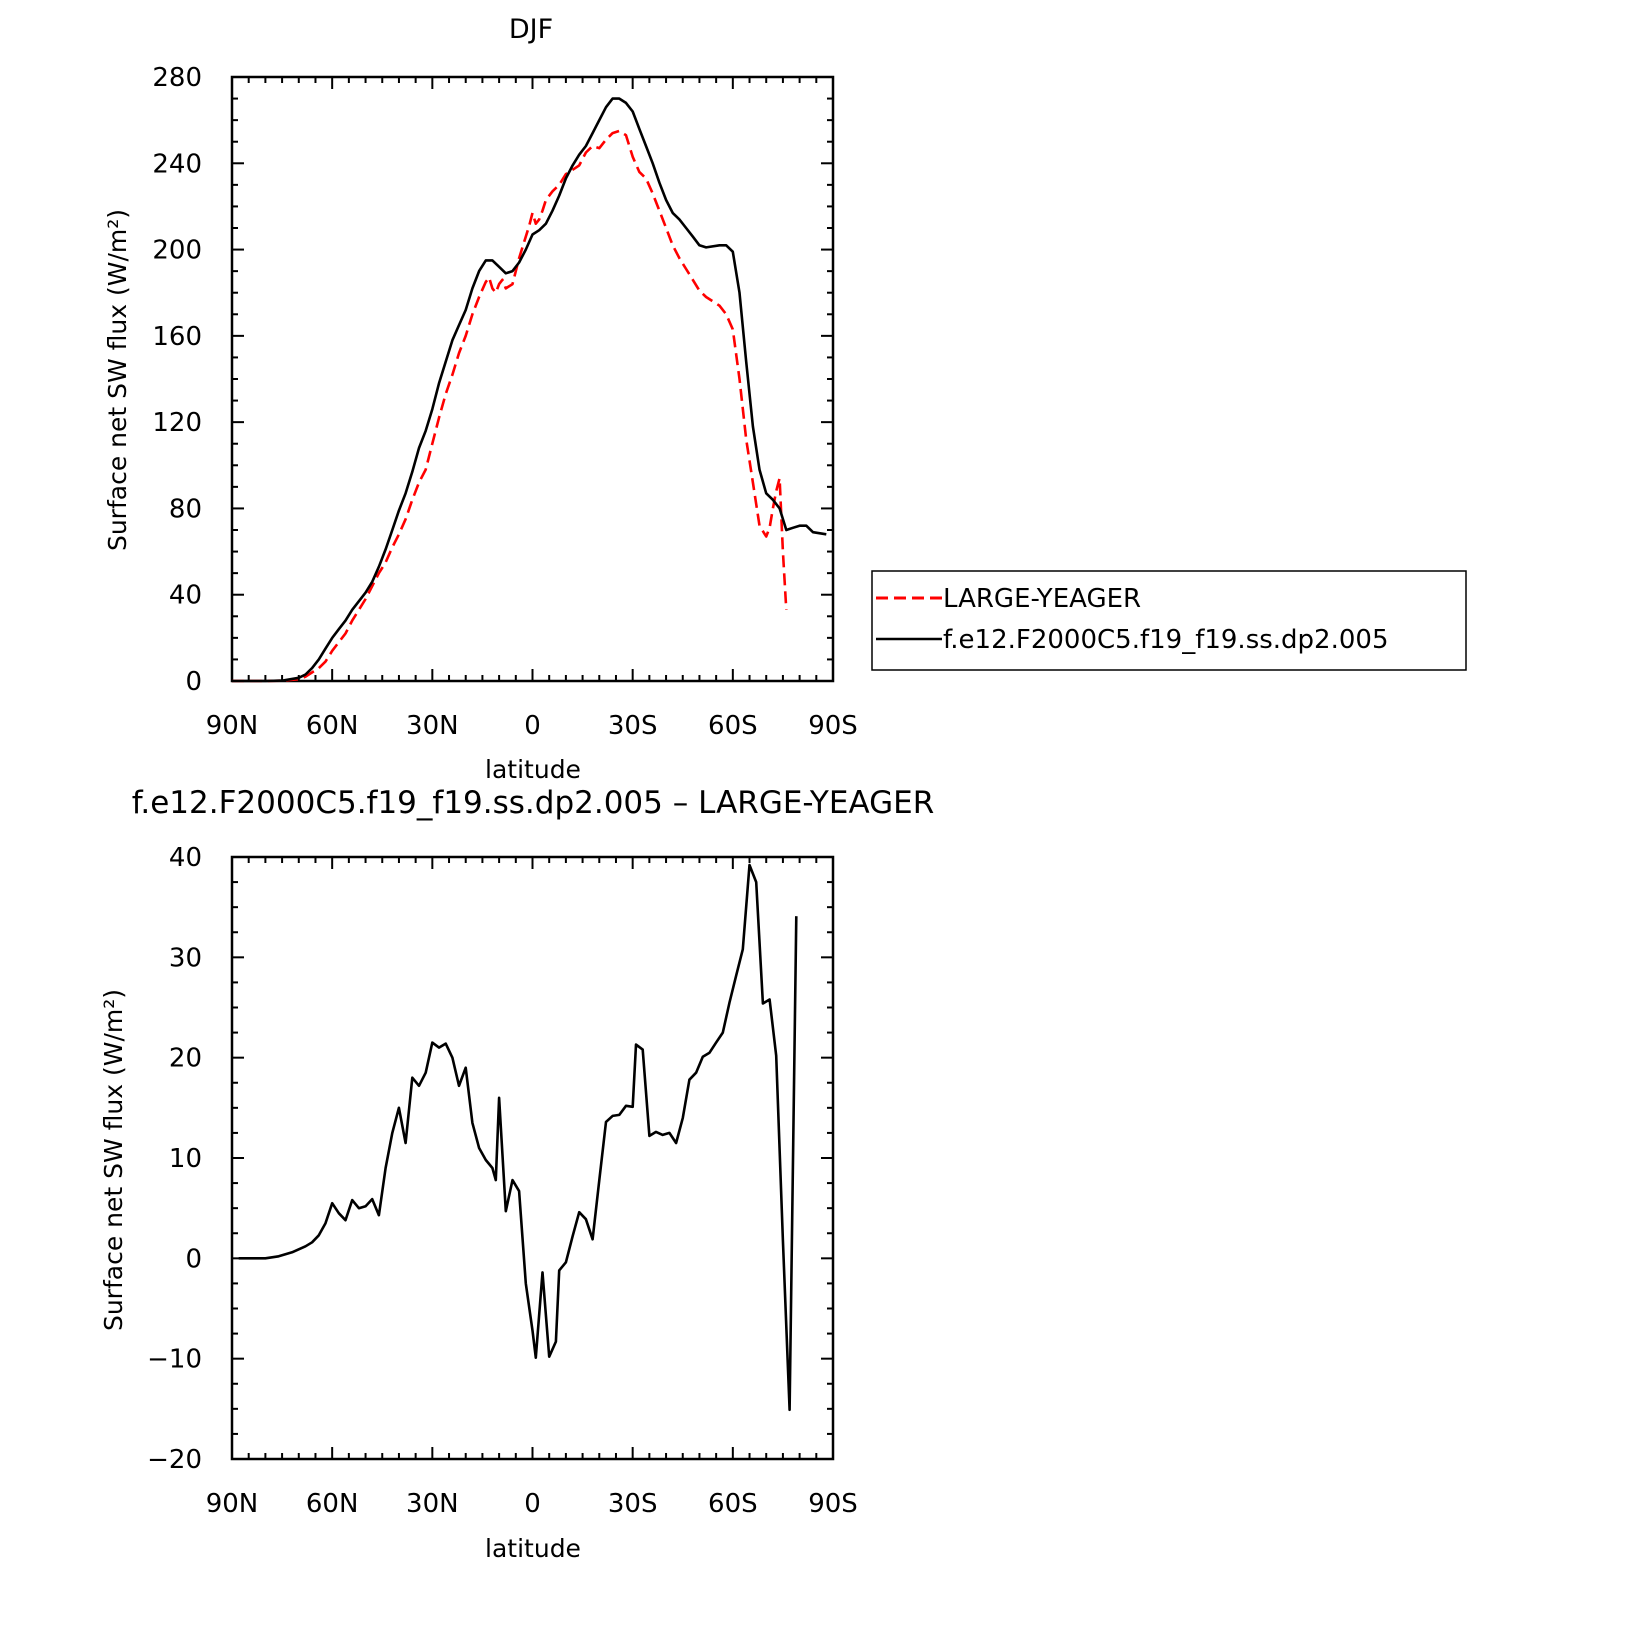 This screenshot has height=1641, width=1639. I want to click on top-x-axis-label: latitude, so click(533, 769).